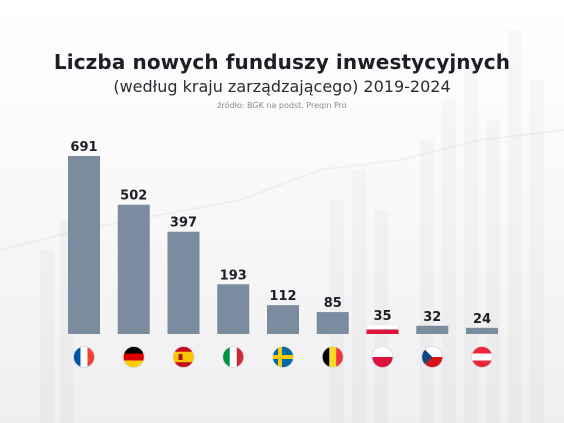 The height and width of the screenshot is (423, 564). Describe the element at coordinates (183, 223) in the screenshot. I see `value-label: 397` at that location.